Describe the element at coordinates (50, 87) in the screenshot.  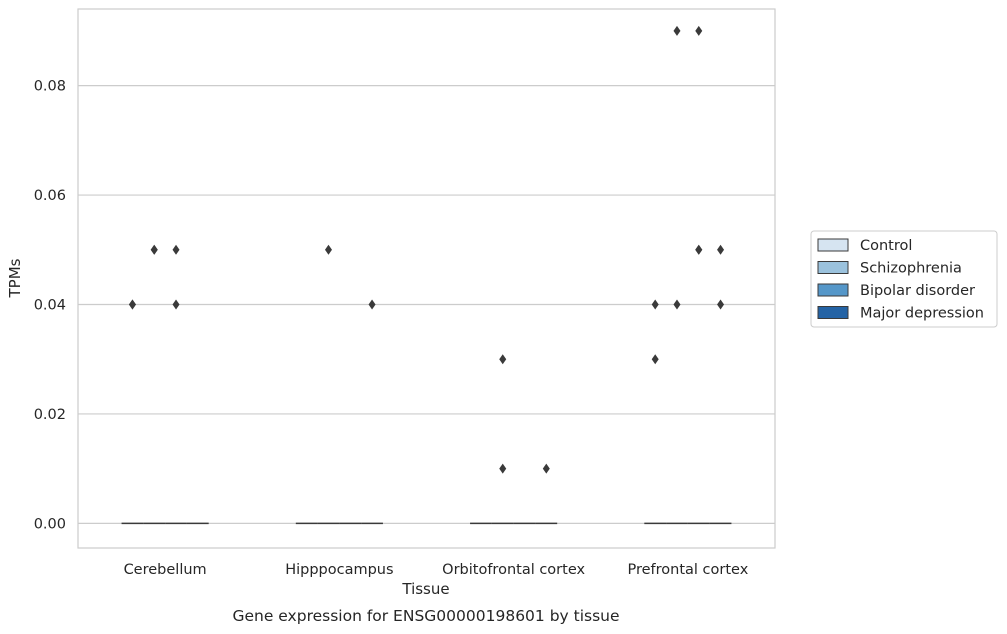
I see `y-tick-label: 0.08` at that location.